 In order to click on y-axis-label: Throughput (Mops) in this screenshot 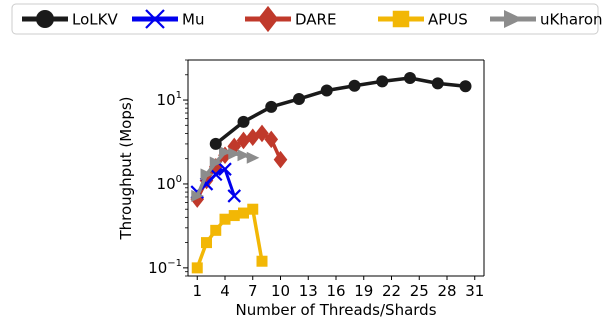, I will do `click(126, 168)`.